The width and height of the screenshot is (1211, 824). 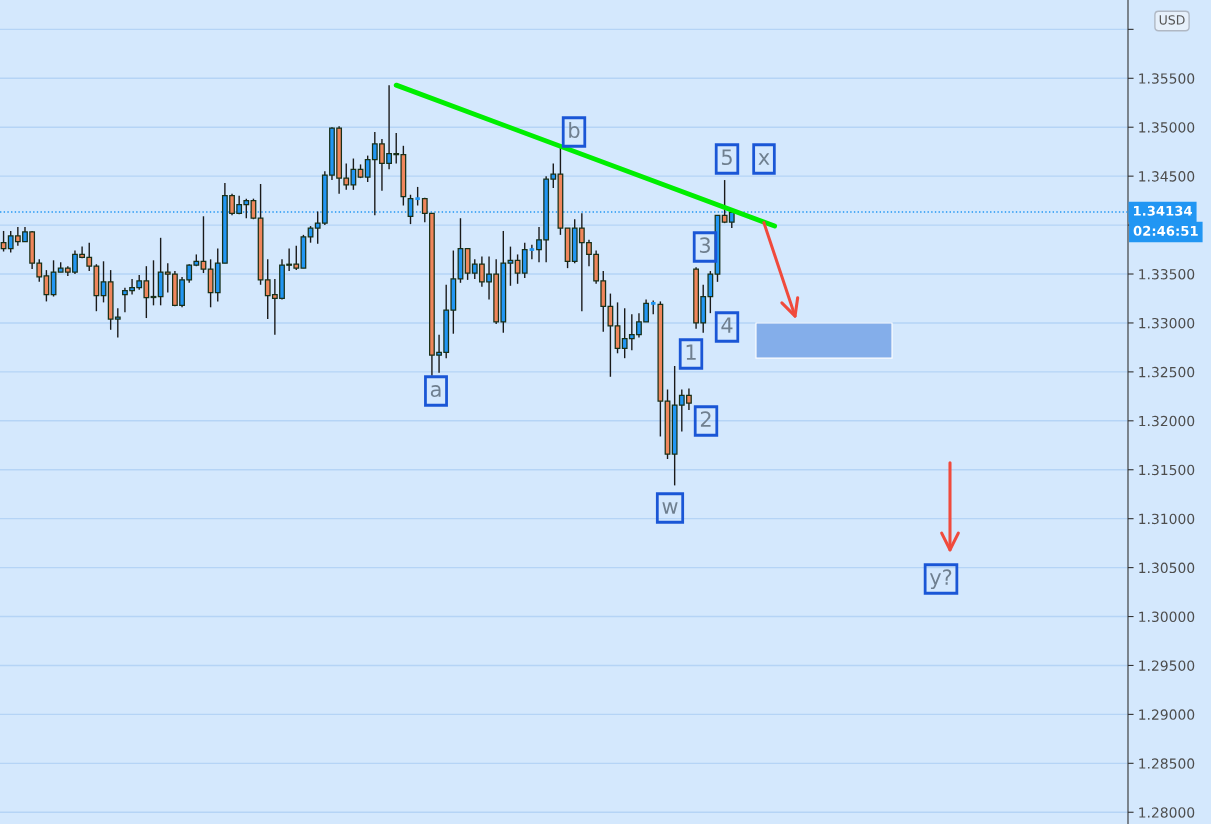 What do you see at coordinates (704, 245) in the screenshot?
I see `annotation: 3` at bounding box center [704, 245].